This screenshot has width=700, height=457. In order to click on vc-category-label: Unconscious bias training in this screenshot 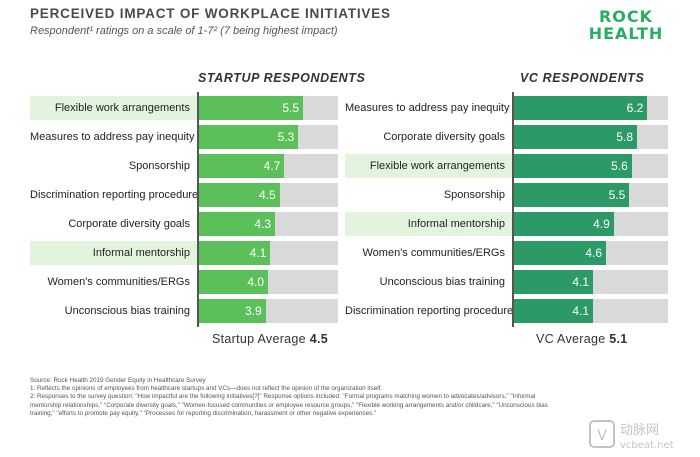, I will do `click(442, 282)`.